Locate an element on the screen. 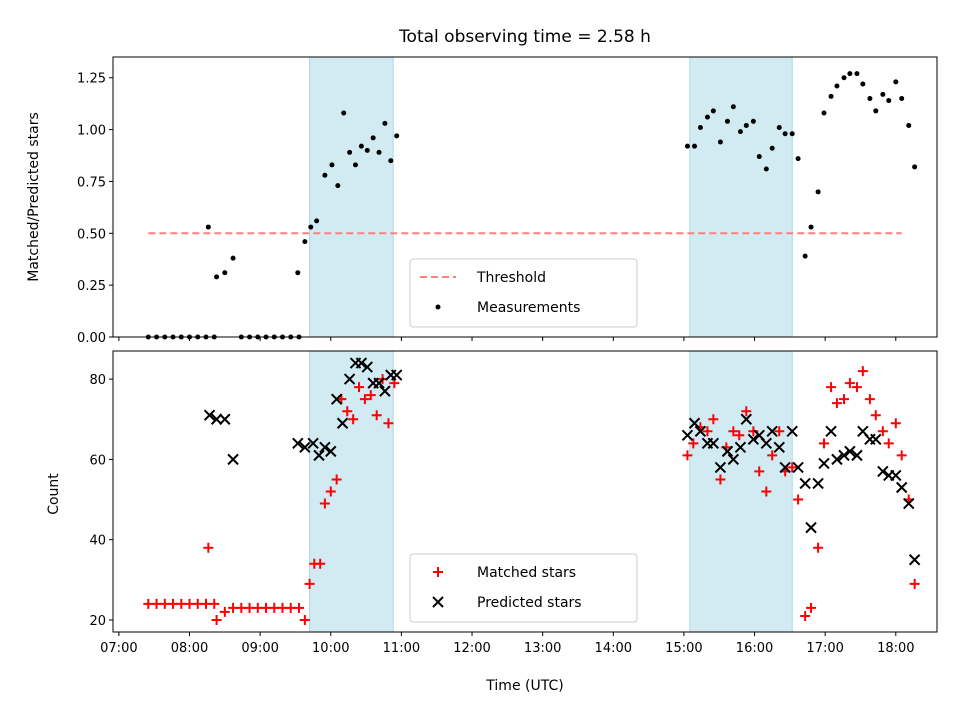 Image resolution: width=960 pixels, height=720 pixels. top-legend-box is located at coordinates (523, 293).